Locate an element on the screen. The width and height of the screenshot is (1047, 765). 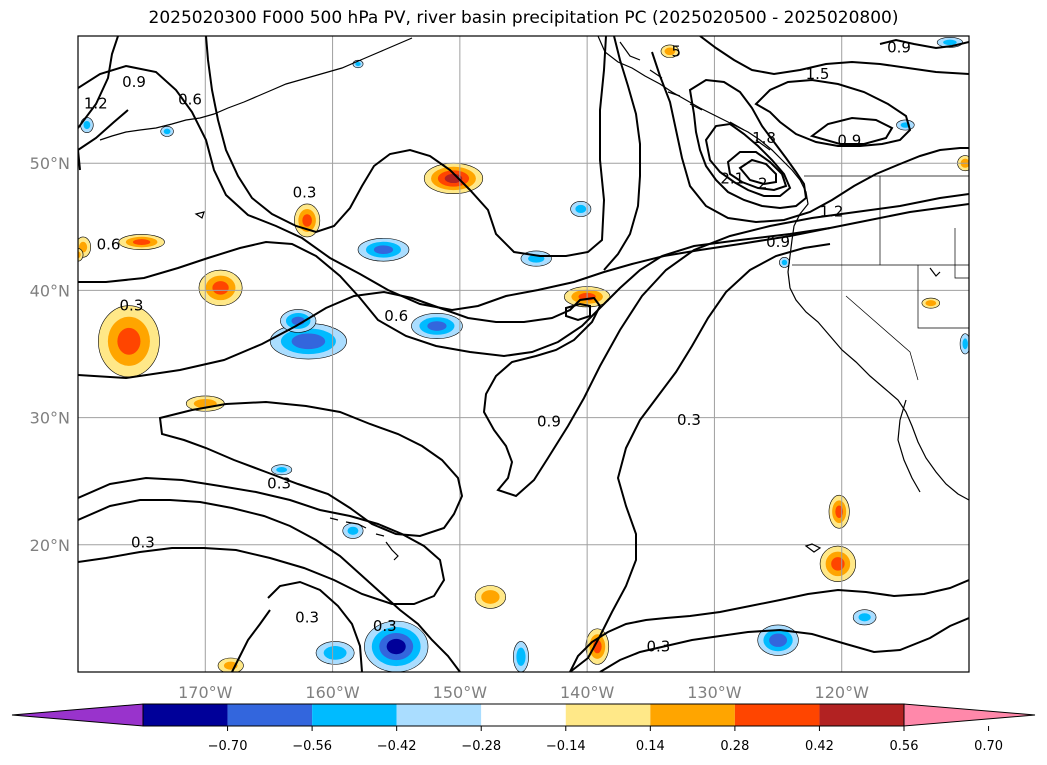
colorbar-tick-label: 0.56 is located at coordinates (904, 746).